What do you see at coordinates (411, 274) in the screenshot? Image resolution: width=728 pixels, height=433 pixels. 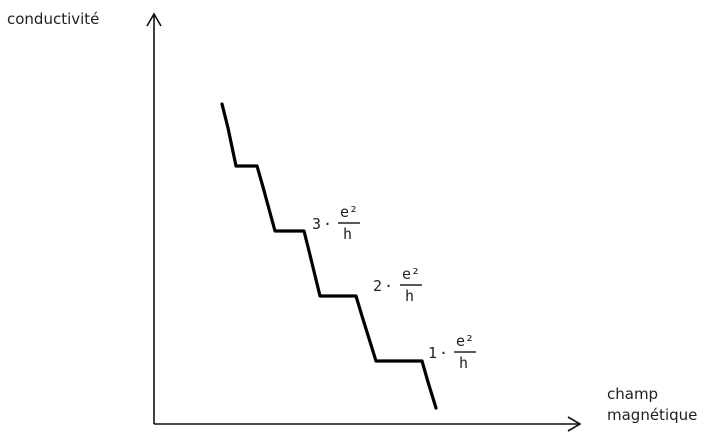 I see `plateau-2-numerator: e²` at bounding box center [411, 274].